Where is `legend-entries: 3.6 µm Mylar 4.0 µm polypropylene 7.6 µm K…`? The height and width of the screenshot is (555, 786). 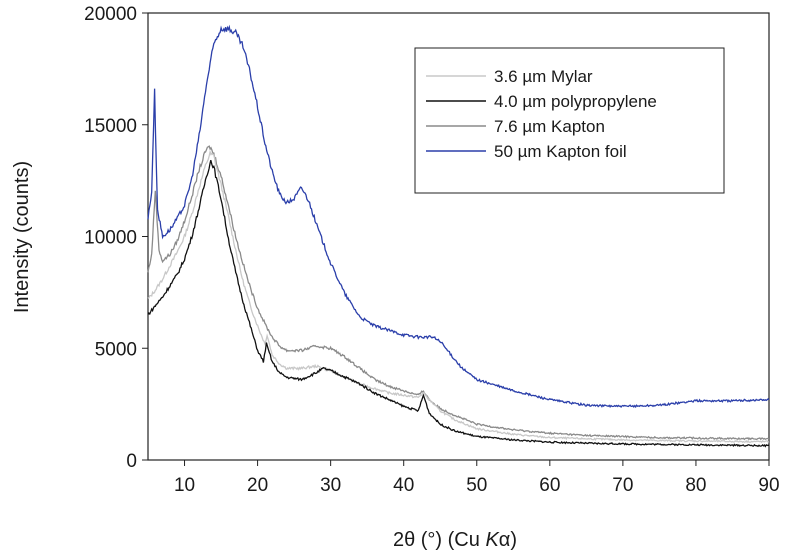 legend-entries: 3.6 µm Mylar 4.0 µm polypropylene 7.6 µm K… is located at coordinates (541, 114).